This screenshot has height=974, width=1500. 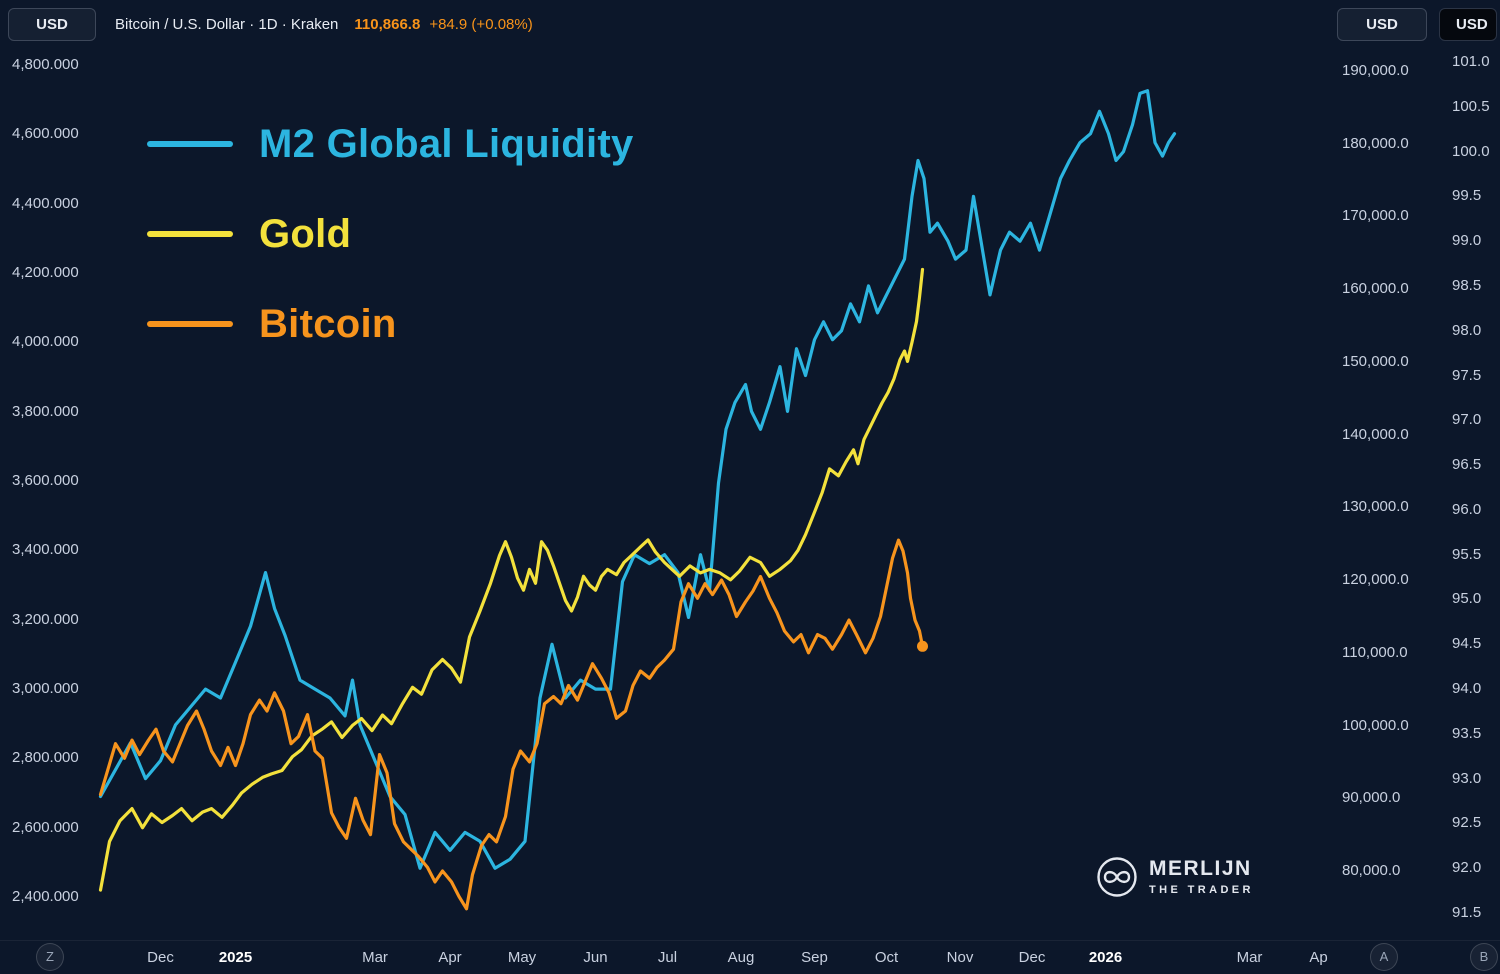 I want to click on price-tick-label: 130,000.0, so click(x=1375, y=507).